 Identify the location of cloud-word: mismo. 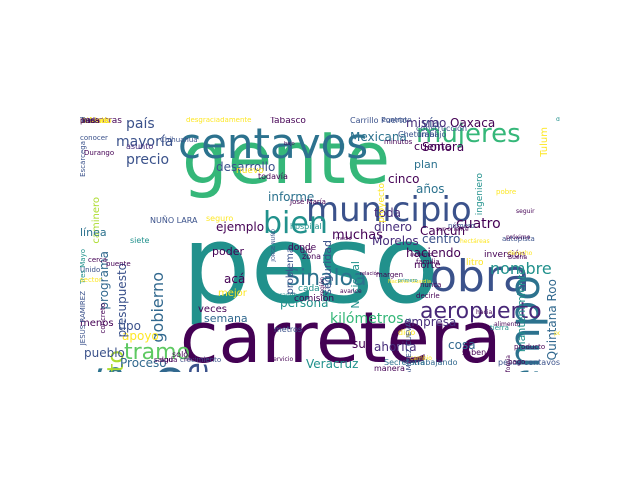
(426, 123).